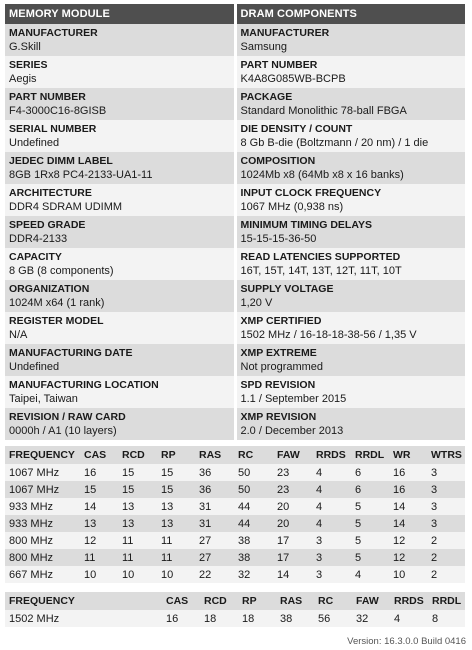 The height and width of the screenshot is (650, 472). What do you see at coordinates (350, 424) in the screenshot?
I see `field-xmp-revision: XMP REVISION 2.0 / December 2013` at bounding box center [350, 424].